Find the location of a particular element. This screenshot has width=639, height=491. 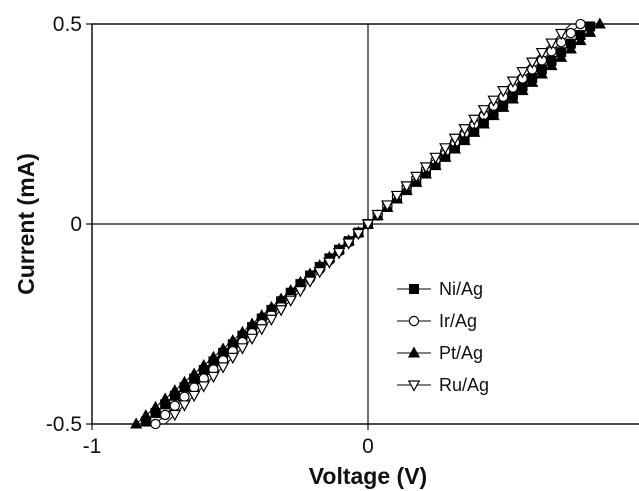

y-tick-label: 0.5 is located at coordinates (67, 24).